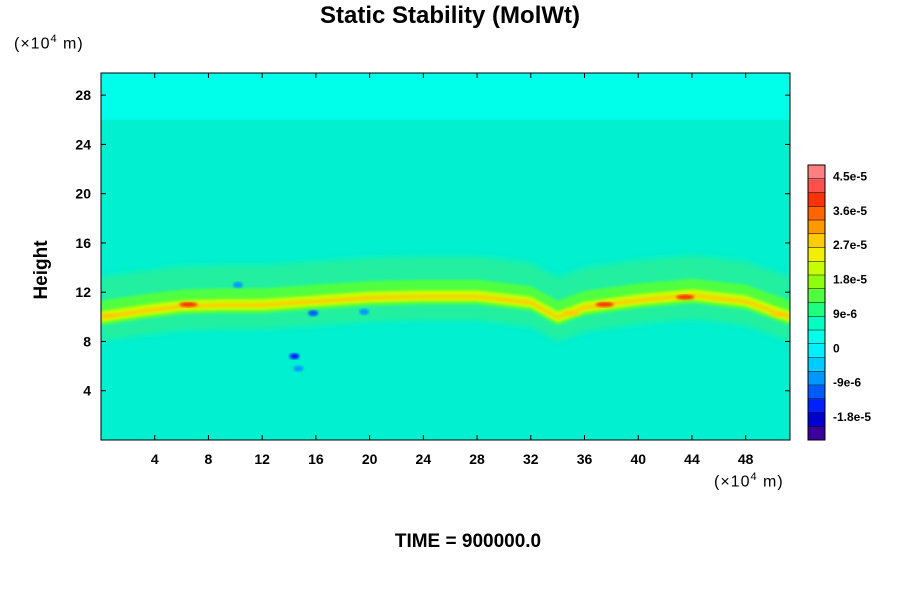 This screenshot has height=600, width=900. I want to click on colorbar-label: 3.6e-5, so click(850, 211).